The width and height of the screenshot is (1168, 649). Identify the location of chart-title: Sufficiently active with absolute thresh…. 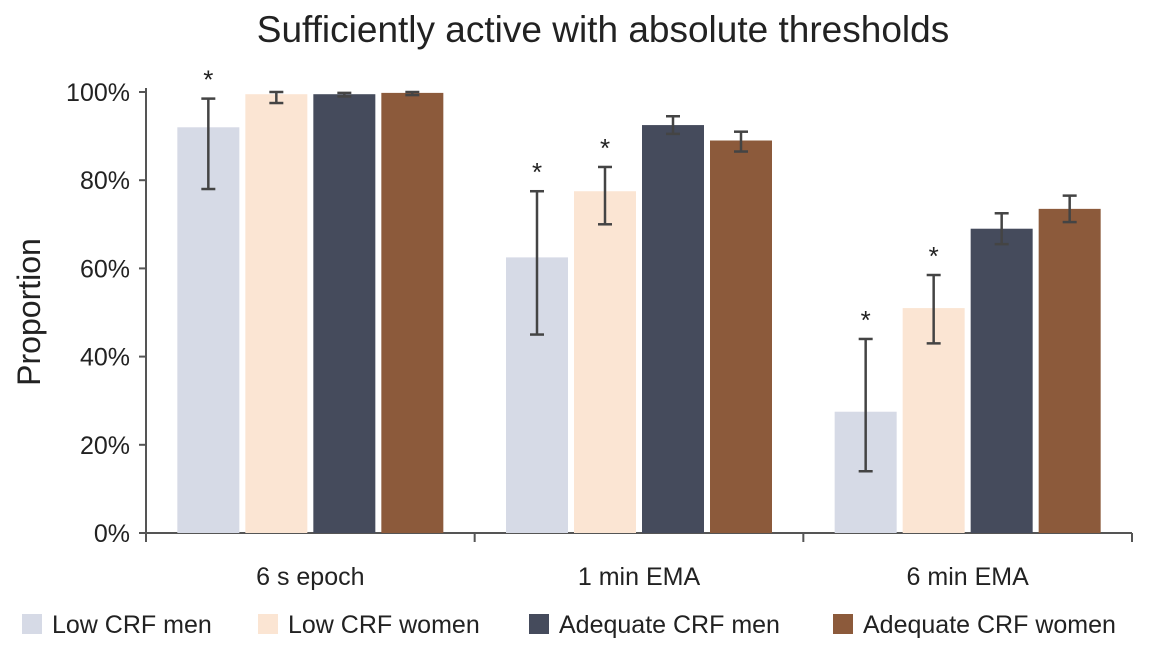
(603, 29).